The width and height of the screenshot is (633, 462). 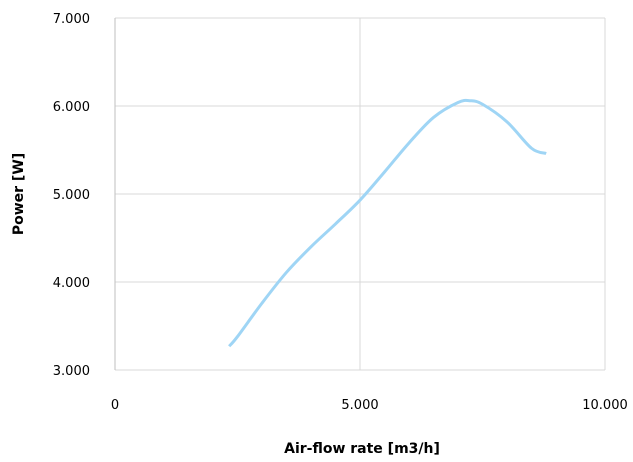 What do you see at coordinates (19, 194) in the screenshot?
I see `y-axis-title: Power [W]` at bounding box center [19, 194].